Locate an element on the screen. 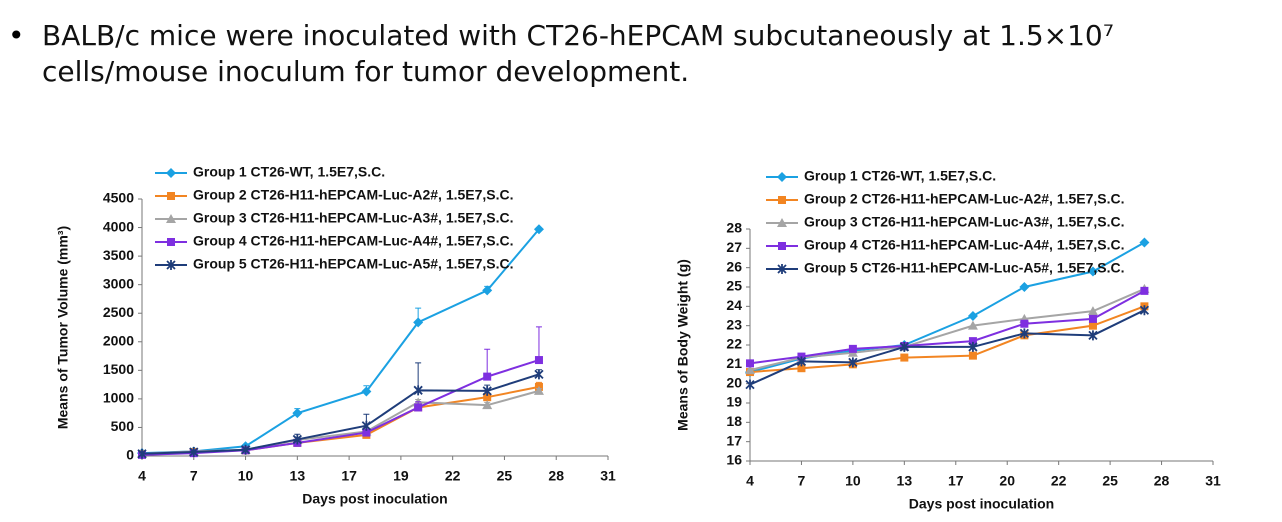  y-tick-label: 20 is located at coordinates (734, 382).